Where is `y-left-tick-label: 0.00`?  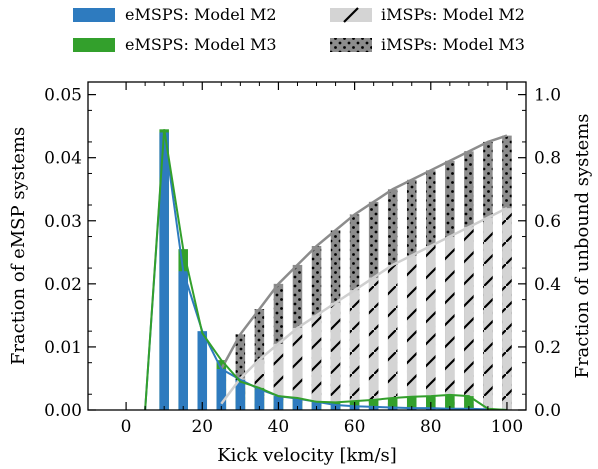 y-left-tick-label: 0.00 is located at coordinates (63, 411).